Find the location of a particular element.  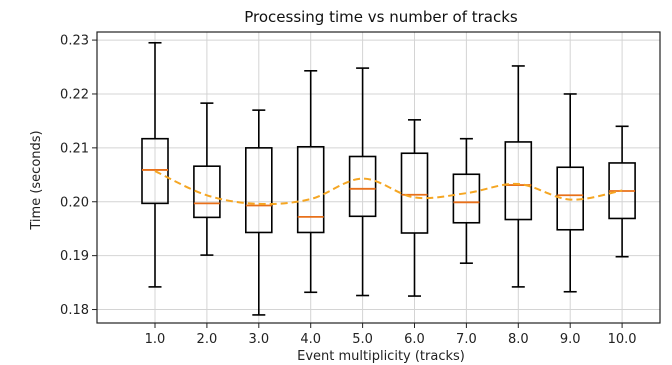

box-8.0 is located at coordinates (518, 176).